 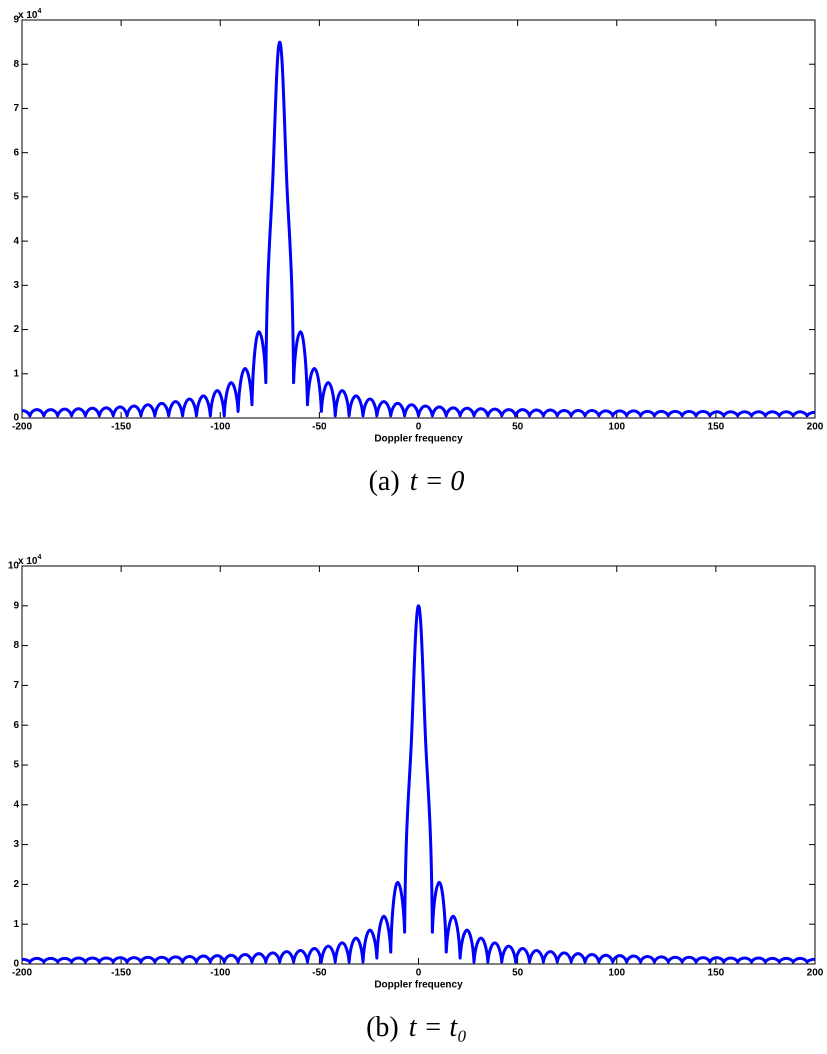 What do you see at coordinates (14, 566) in the screenshot?
I see `y-tick-label: 10` at bounding box center [14, 566].